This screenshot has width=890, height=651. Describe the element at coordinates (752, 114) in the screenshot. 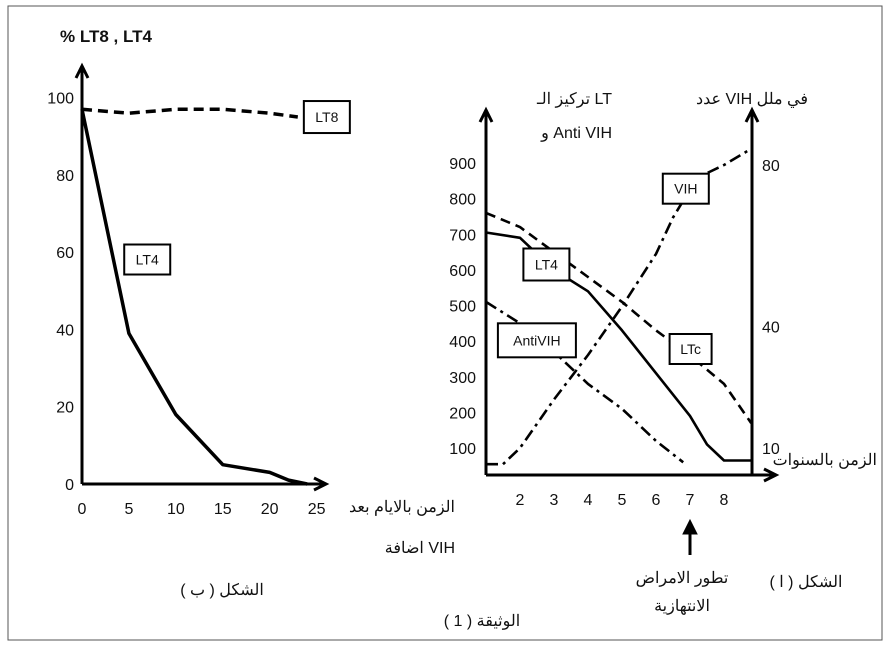

I see `chart-a-y-axis-right-arrow` at that location.